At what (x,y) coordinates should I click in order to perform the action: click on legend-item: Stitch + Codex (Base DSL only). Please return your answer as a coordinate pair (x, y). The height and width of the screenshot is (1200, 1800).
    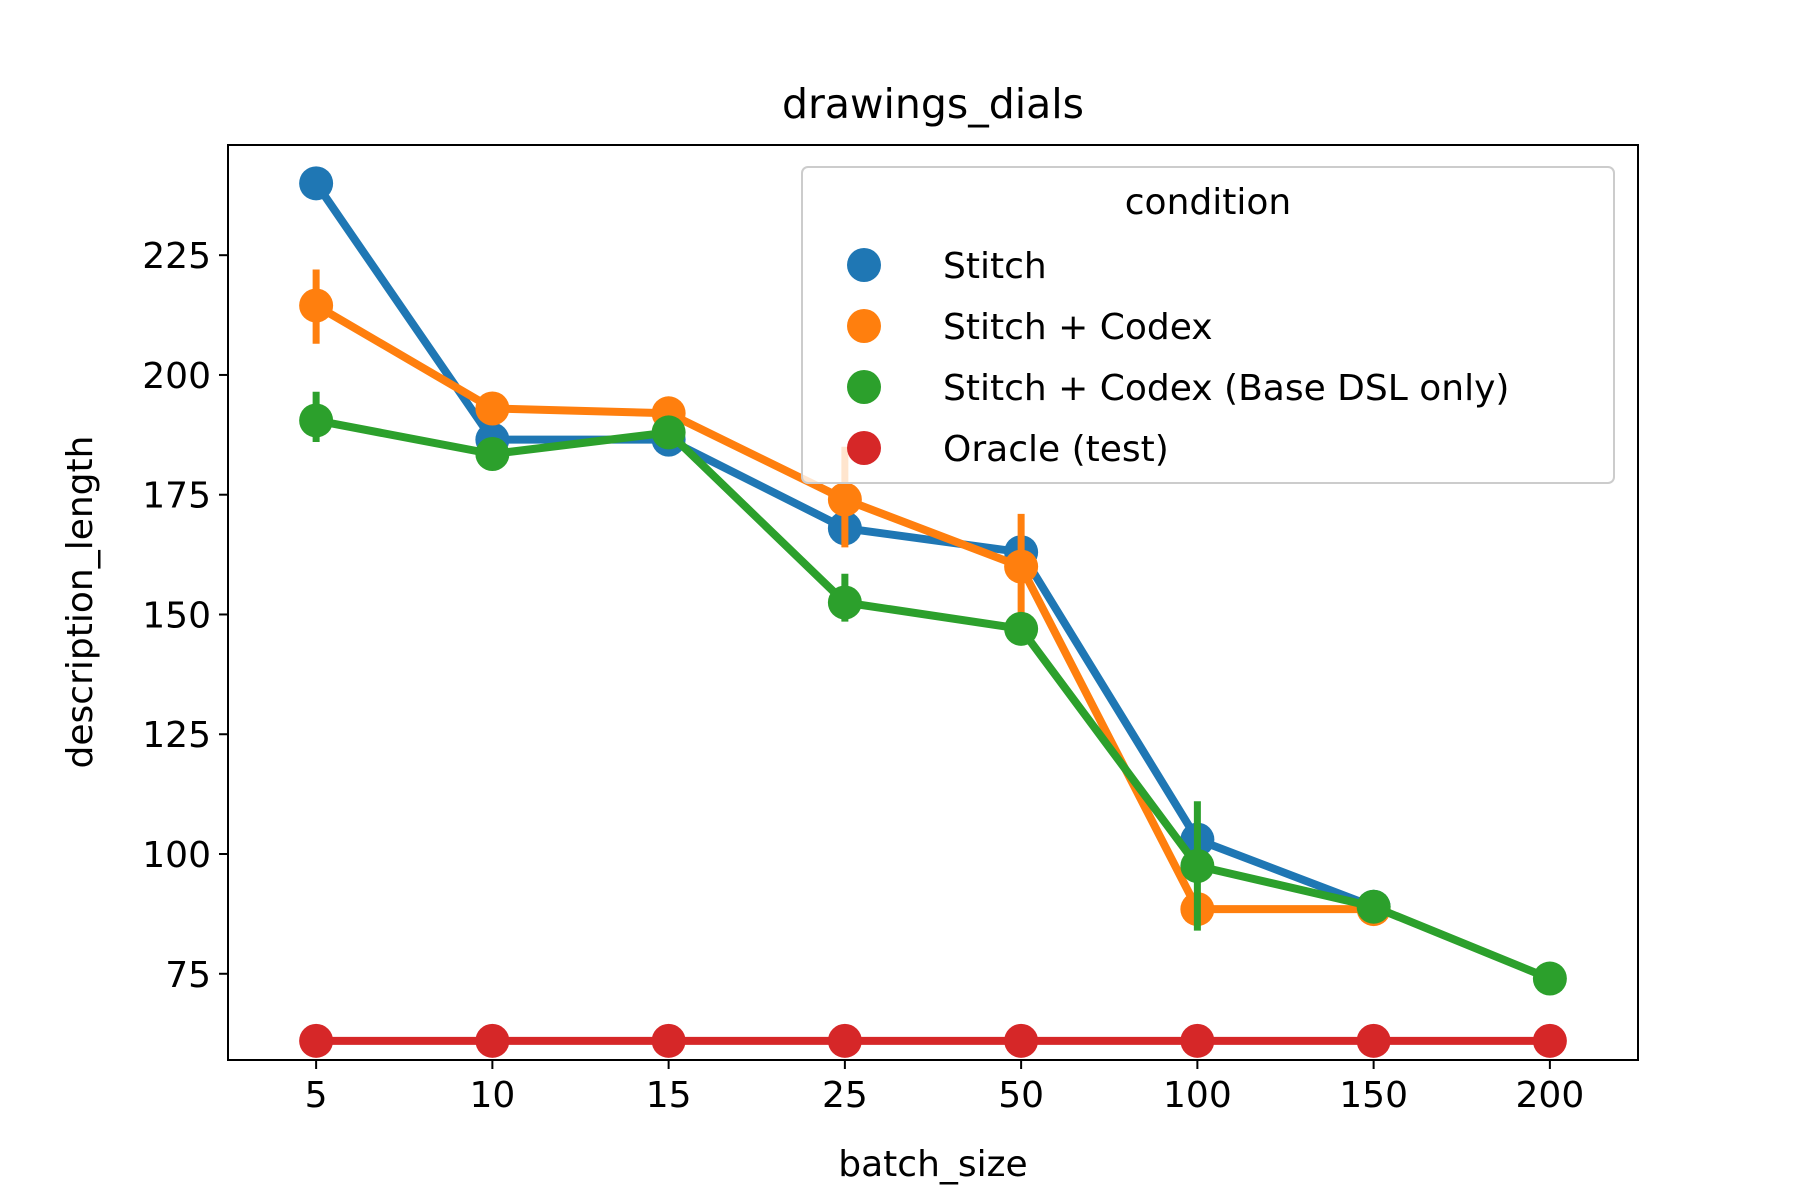
    Looking at the image, I should click on (1178, 388).